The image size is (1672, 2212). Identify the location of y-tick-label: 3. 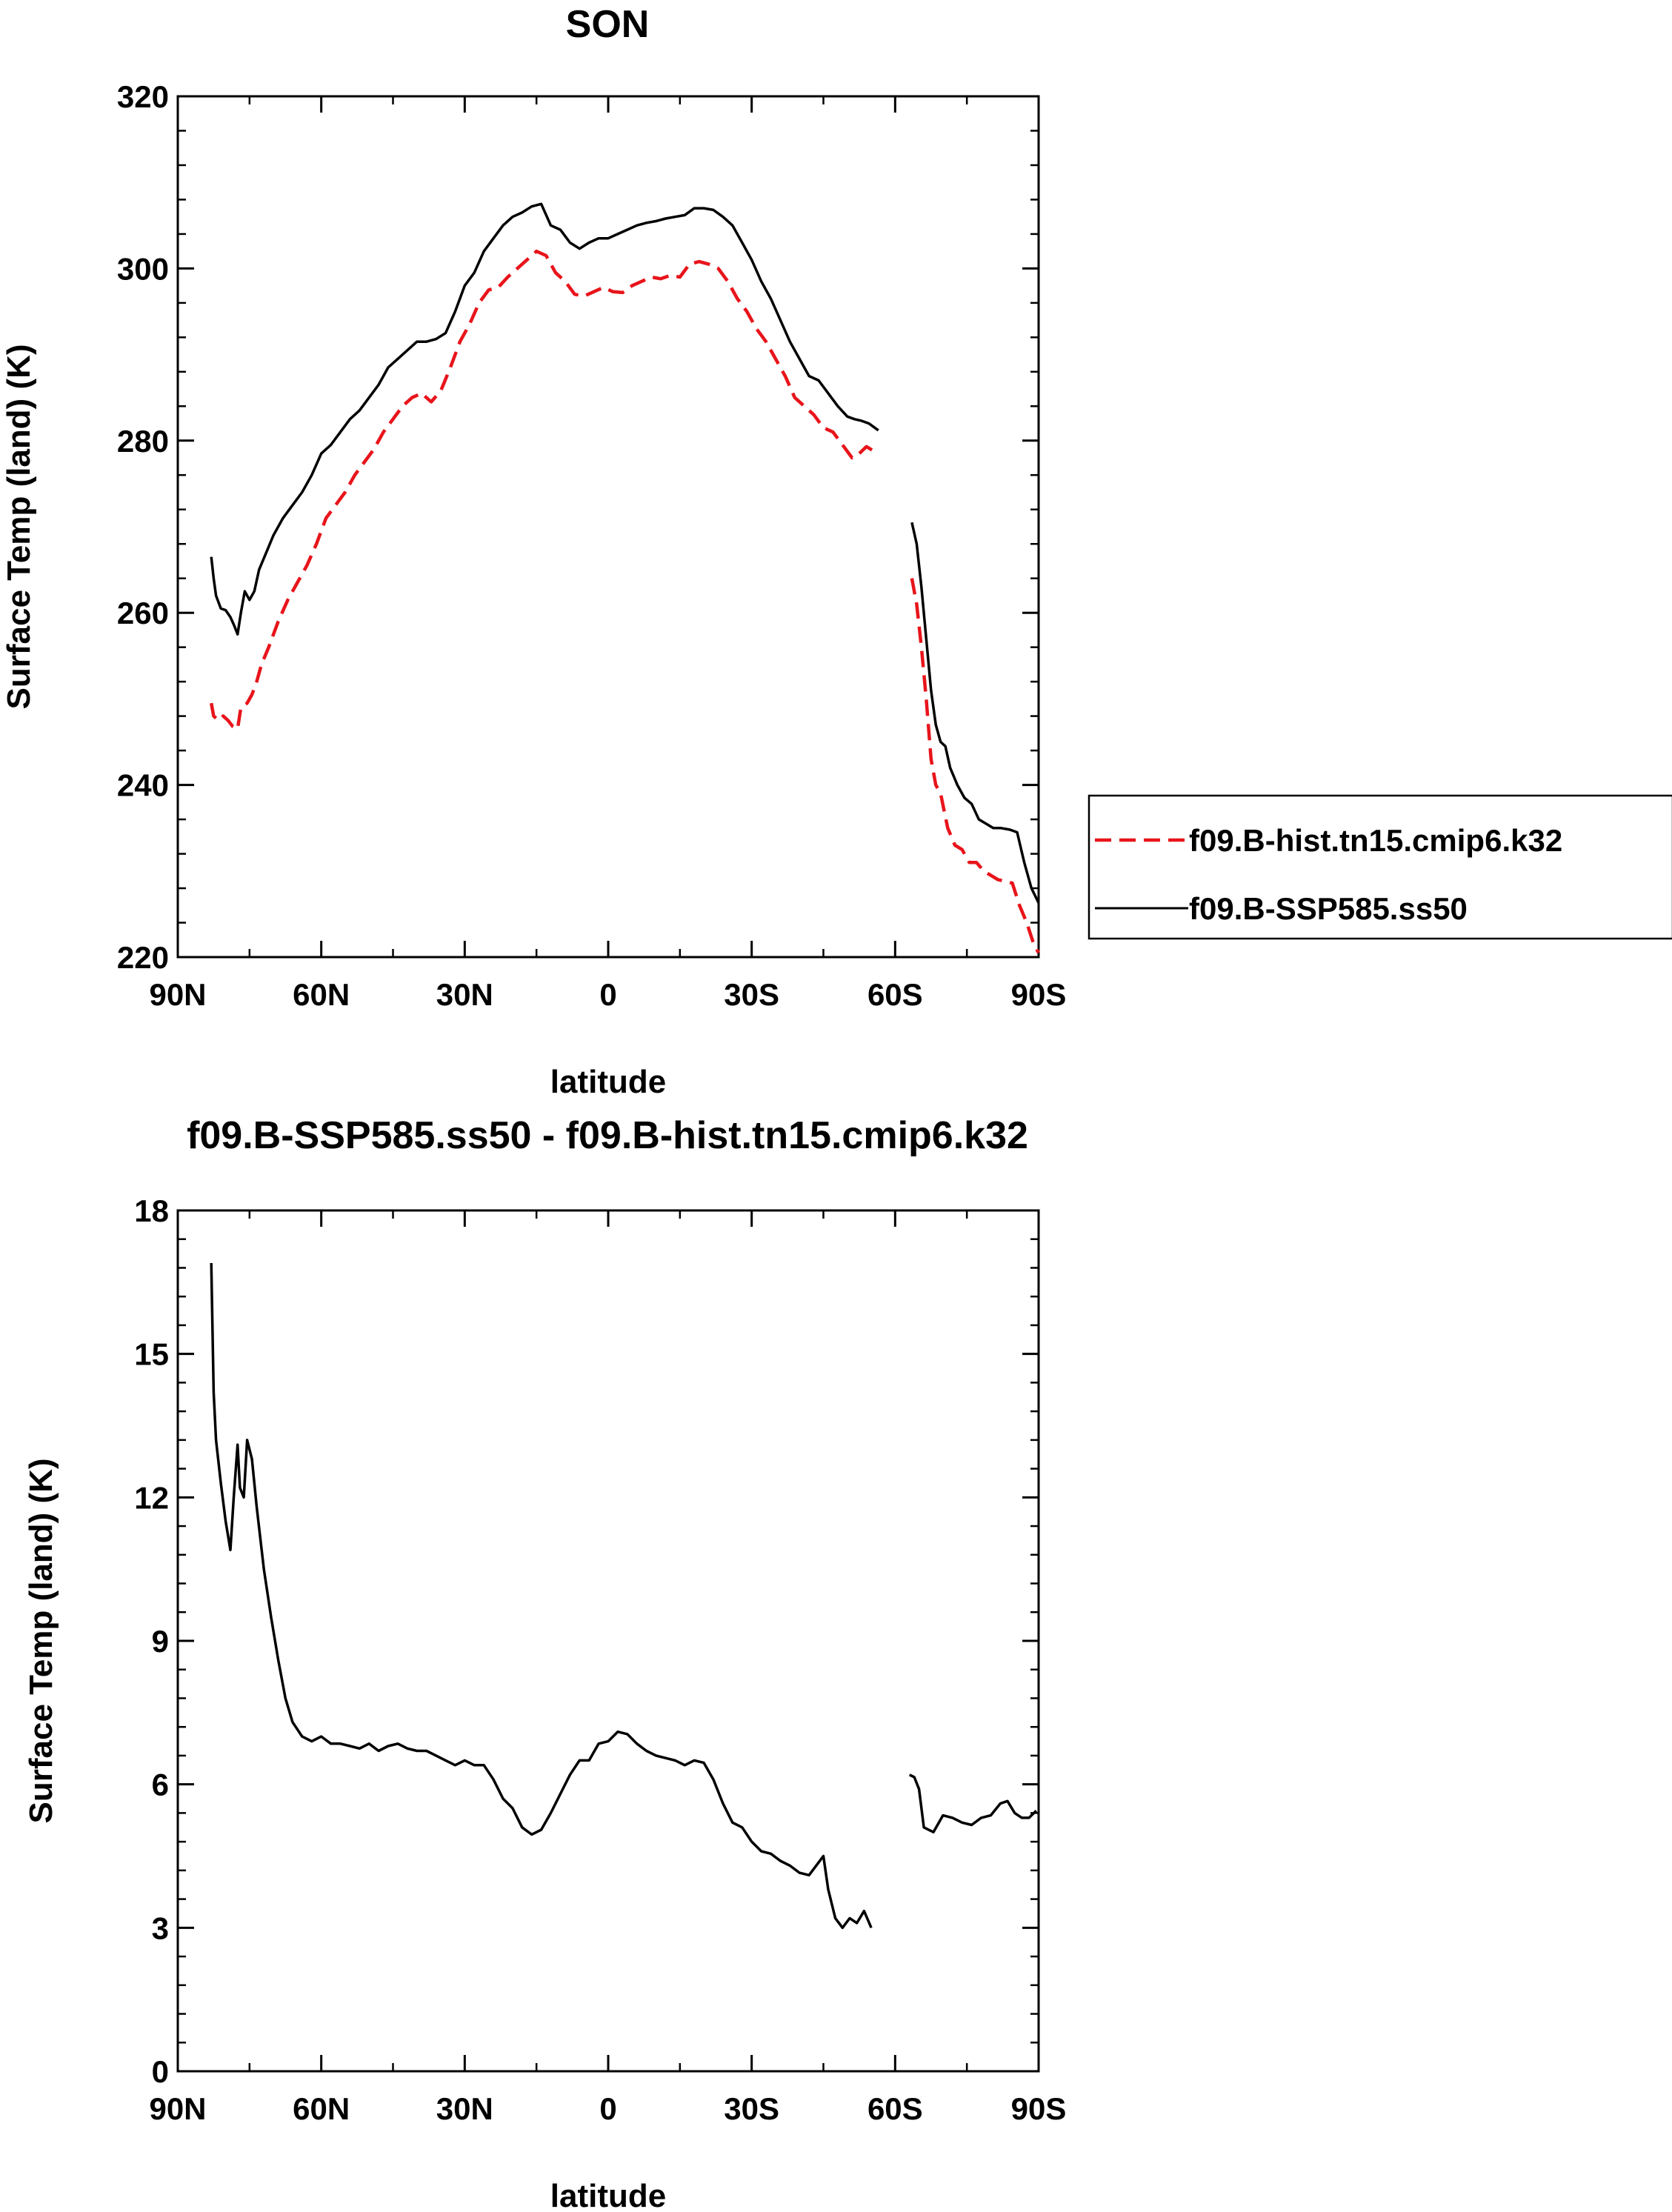
(160, 1927).